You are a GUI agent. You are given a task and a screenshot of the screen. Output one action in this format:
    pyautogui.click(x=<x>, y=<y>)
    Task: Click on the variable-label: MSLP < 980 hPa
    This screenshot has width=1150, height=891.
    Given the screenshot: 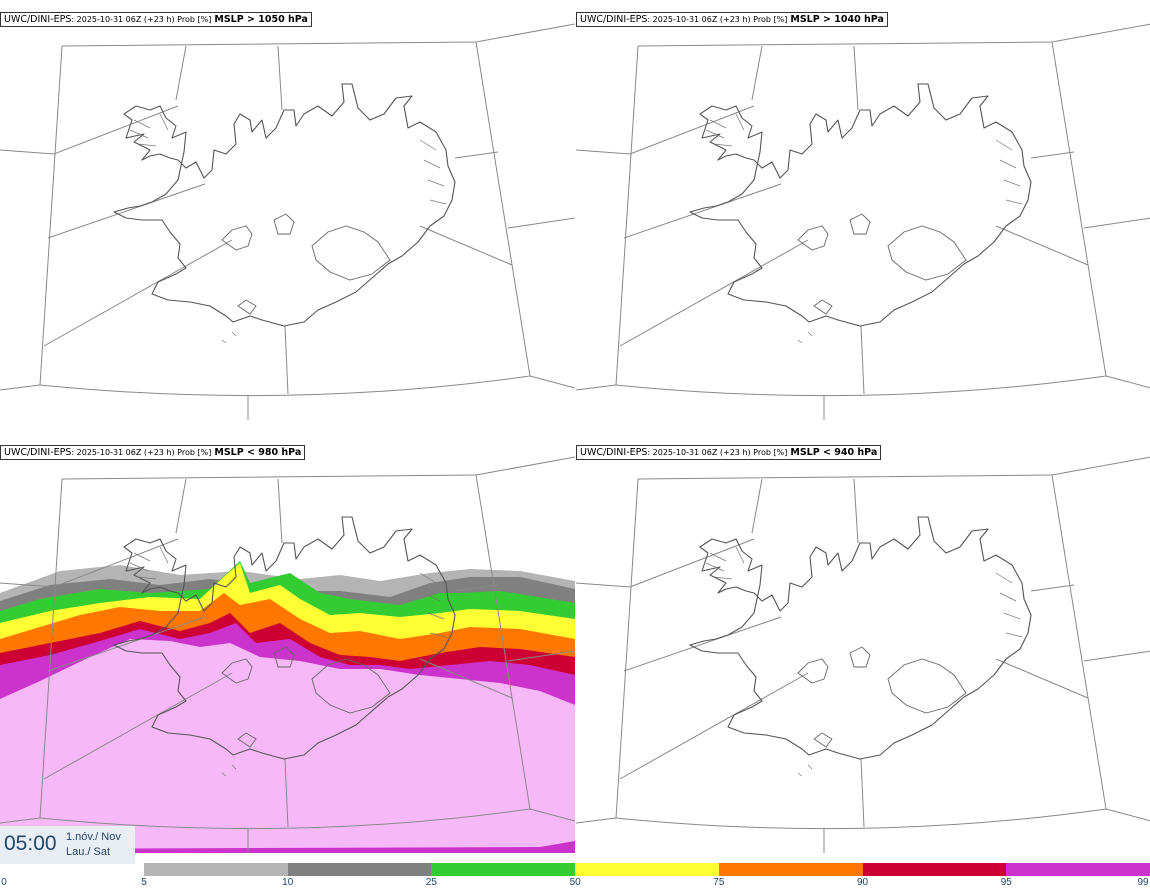 What is the action you would take?
    pyautogui.click(x=258, y=452)
    